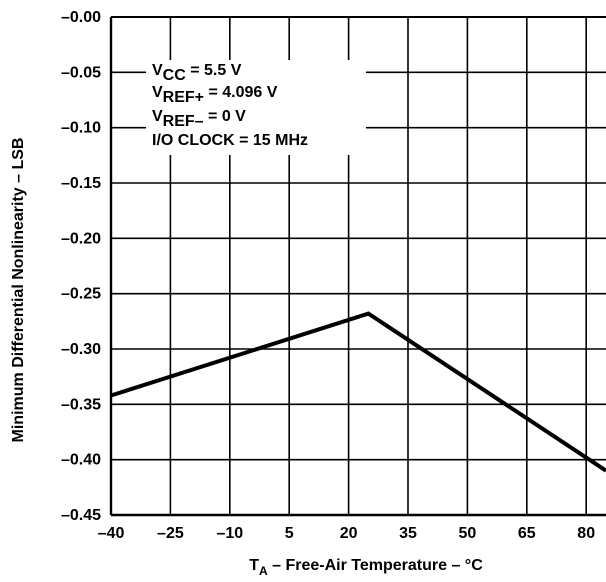 The image size is (606, 582). What do you see at coordinates (81, 294) in the screenshot?
I see `y-tick-label: –0.25` at bounding box center [81, 294].